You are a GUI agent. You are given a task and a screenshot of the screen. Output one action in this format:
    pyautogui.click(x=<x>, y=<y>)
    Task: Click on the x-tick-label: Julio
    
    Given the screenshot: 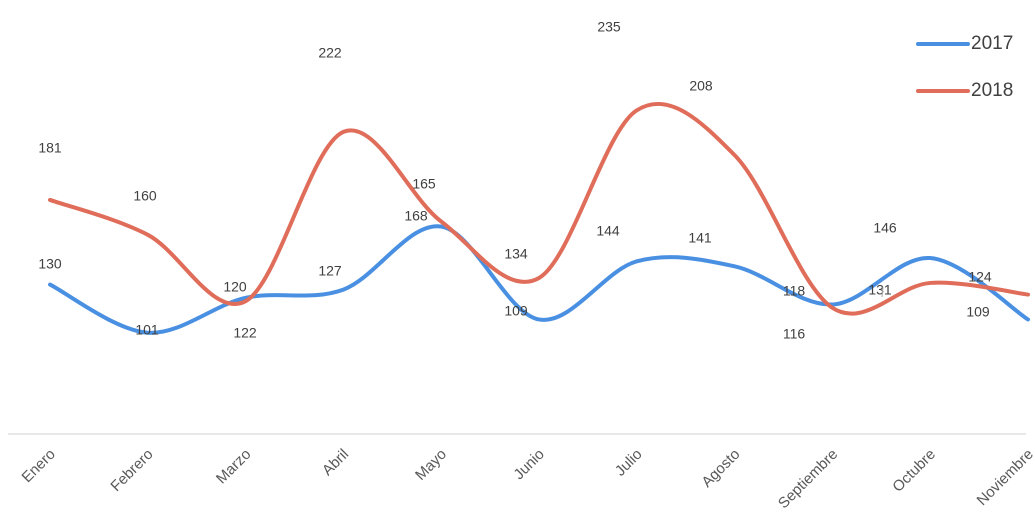 What is the action you would take?
    pyautogui.click(x=629, y=463)
    